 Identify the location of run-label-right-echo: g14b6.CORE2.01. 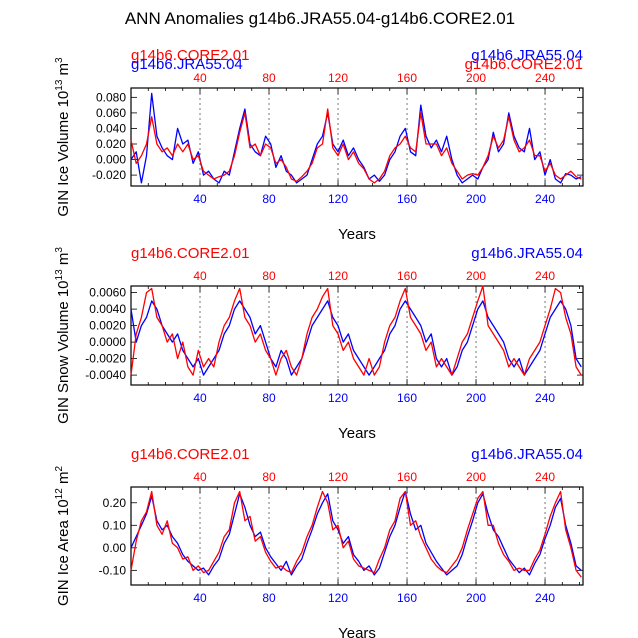
(524, 64).